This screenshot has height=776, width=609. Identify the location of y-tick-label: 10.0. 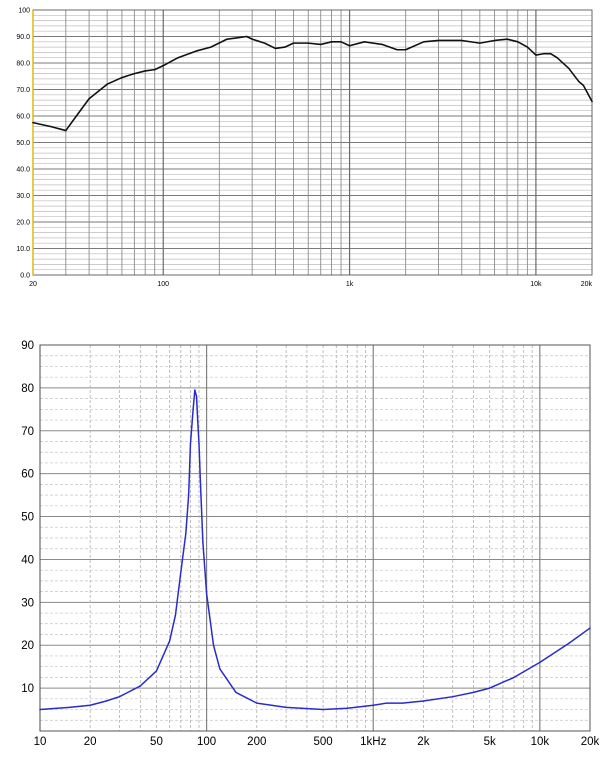
(23, 249).